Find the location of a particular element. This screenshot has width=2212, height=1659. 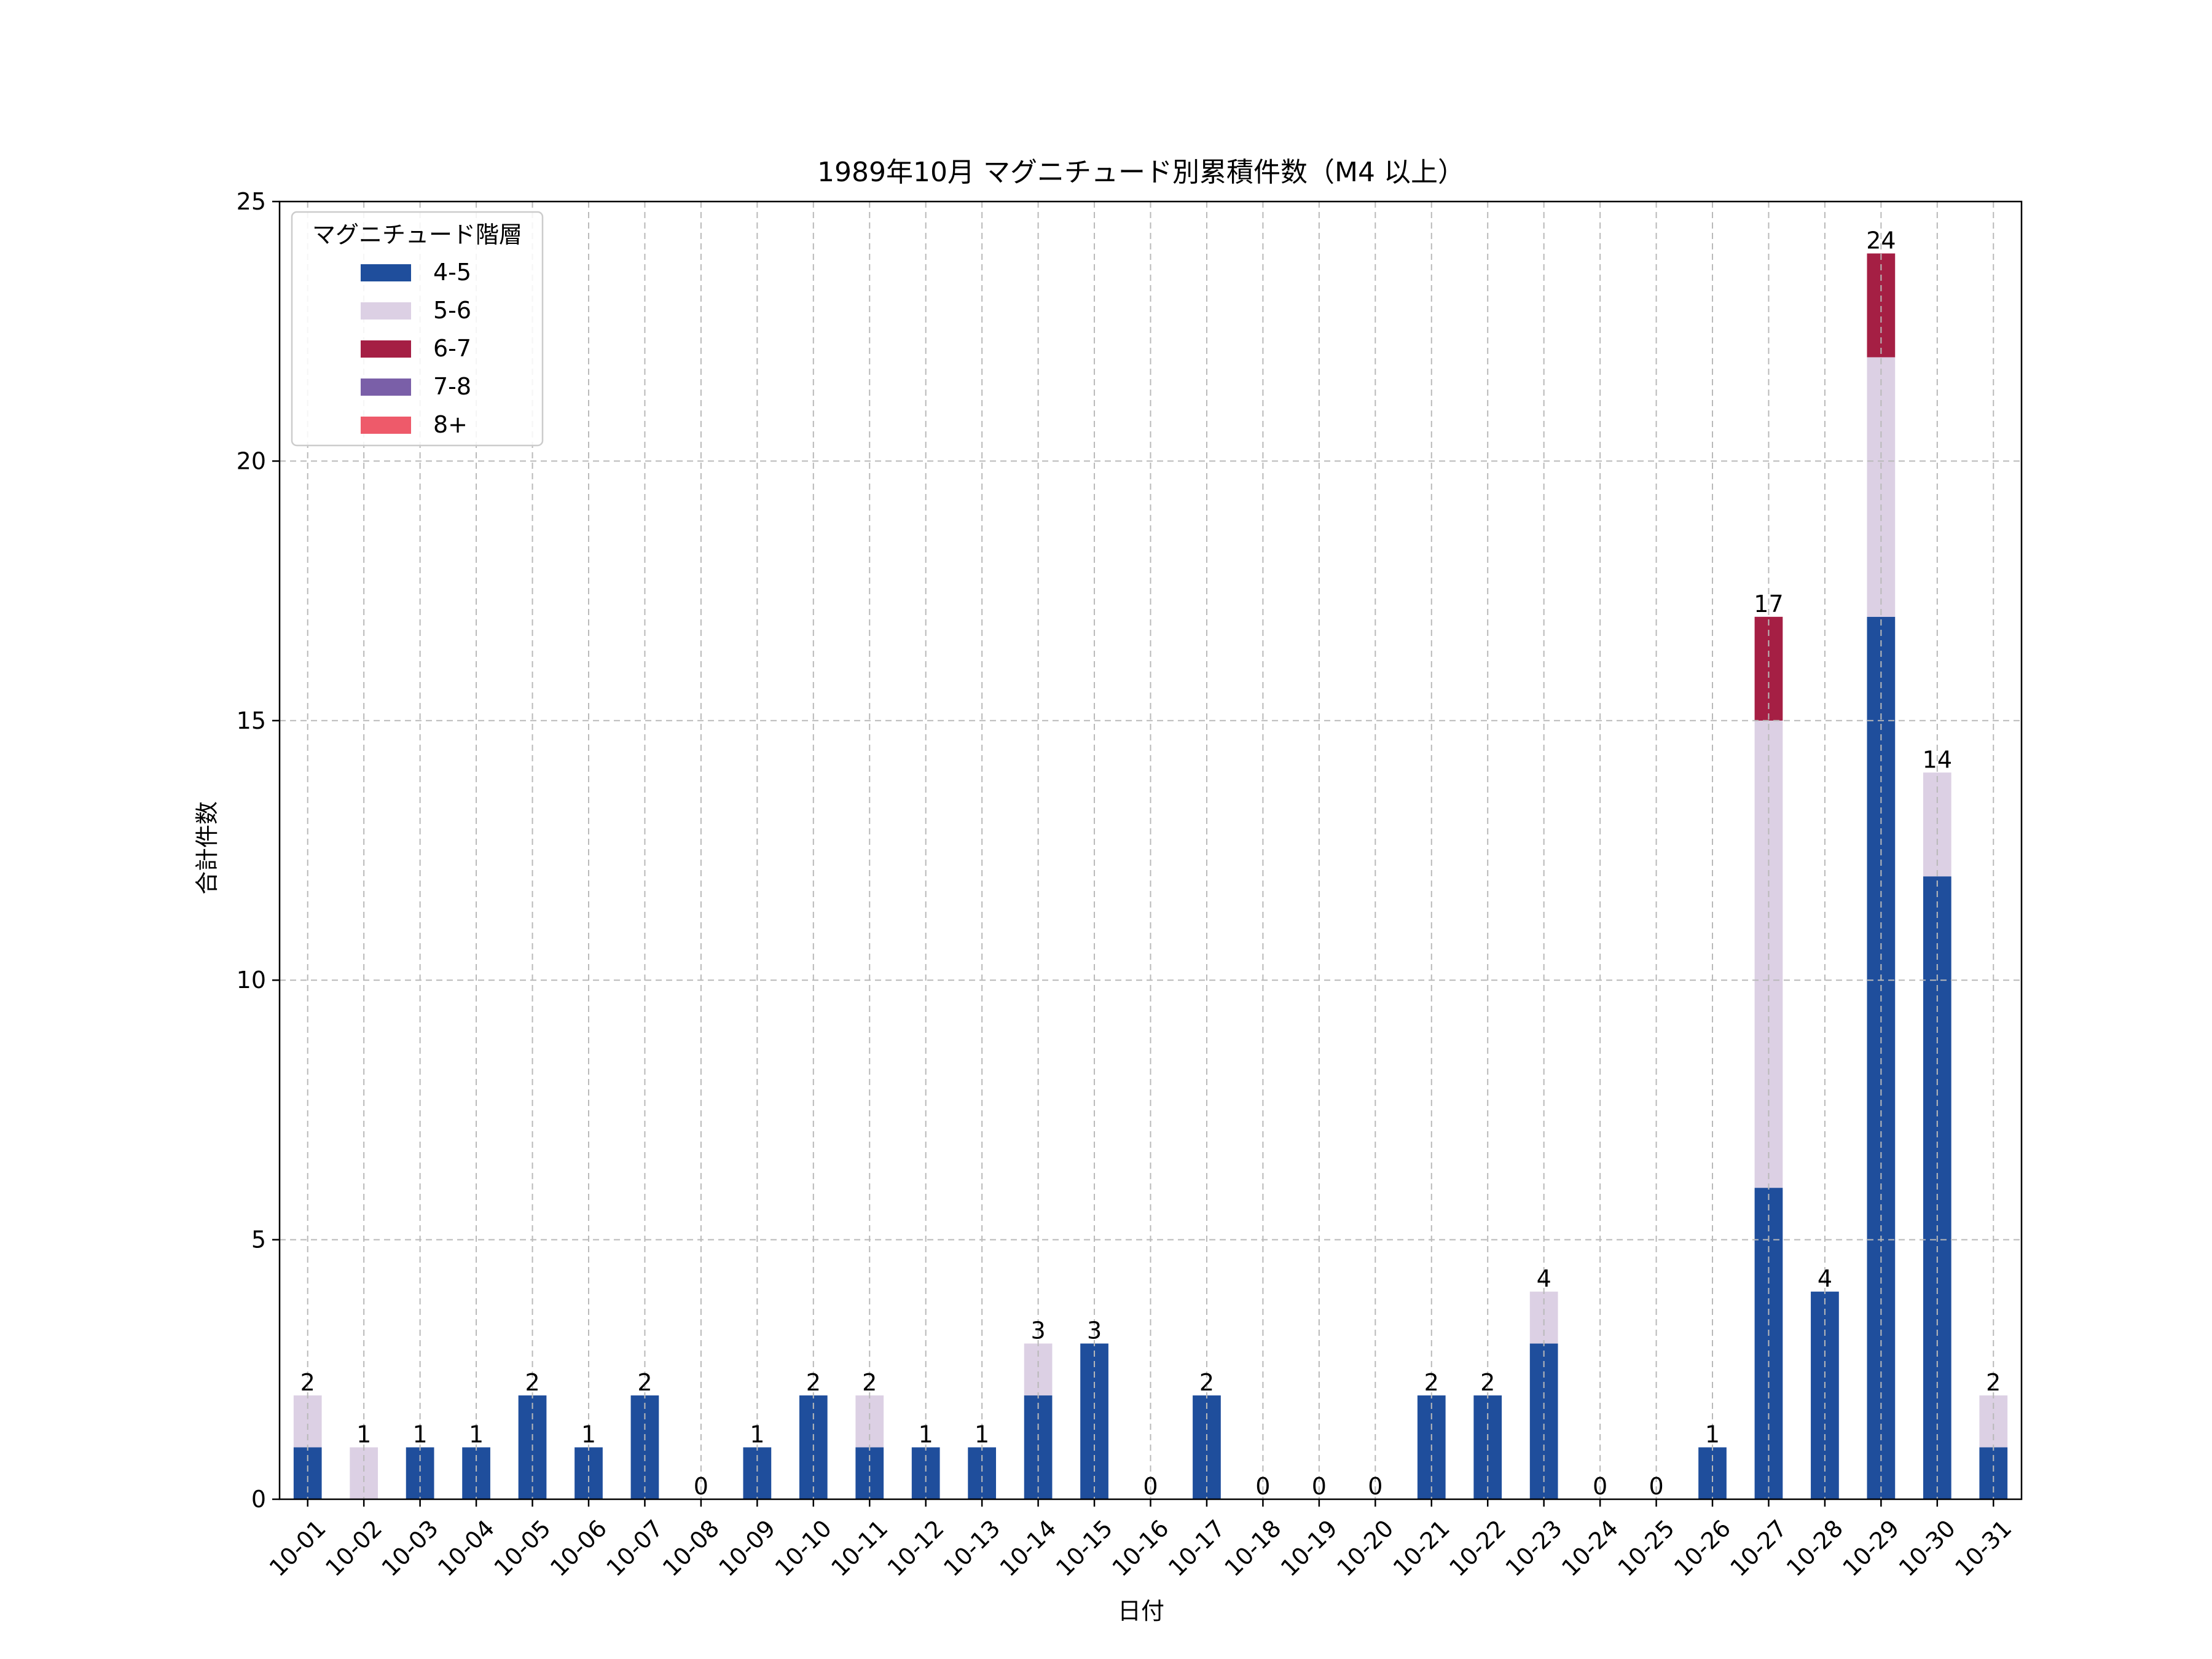

y-tick-label: 5 is located at coordinates (258, 1239).